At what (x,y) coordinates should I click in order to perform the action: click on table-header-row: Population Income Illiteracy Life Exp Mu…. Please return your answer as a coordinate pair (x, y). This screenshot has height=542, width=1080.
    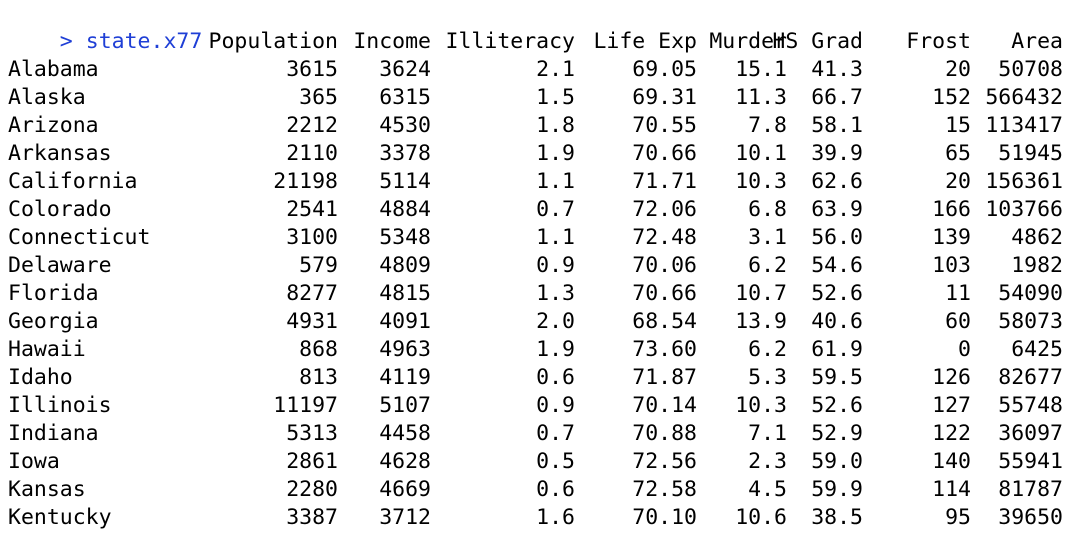
    Looking at the image, I should click on (541, 42).